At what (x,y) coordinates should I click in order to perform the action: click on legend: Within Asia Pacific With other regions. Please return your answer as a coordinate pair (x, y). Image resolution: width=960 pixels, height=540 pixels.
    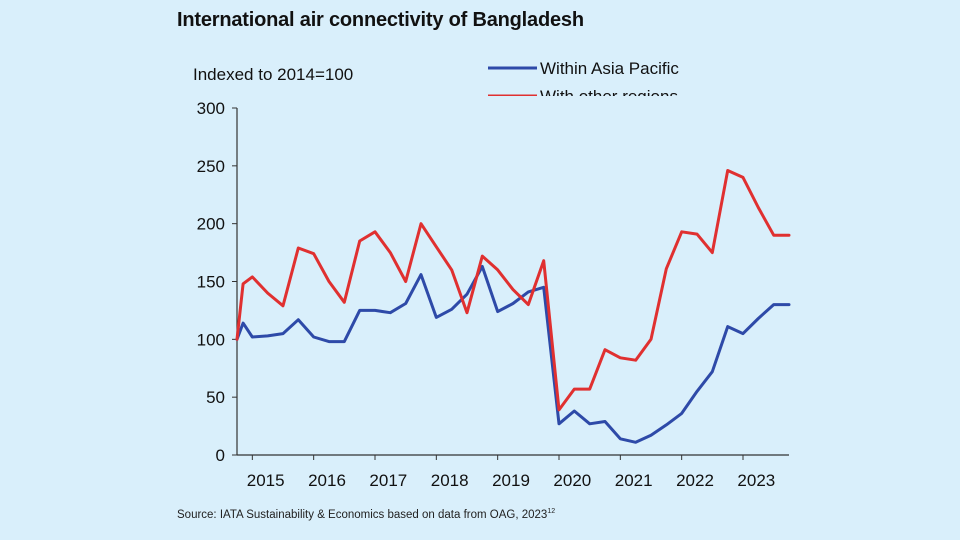
    Looking at the image, I should click on (583, 82).